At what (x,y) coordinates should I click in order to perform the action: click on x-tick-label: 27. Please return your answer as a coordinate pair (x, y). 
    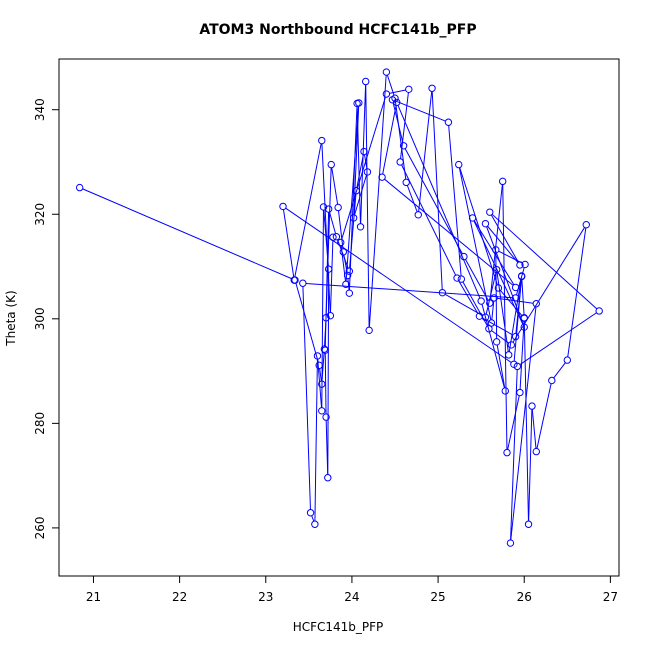
    Looking at the image, I should click on (610, 597).